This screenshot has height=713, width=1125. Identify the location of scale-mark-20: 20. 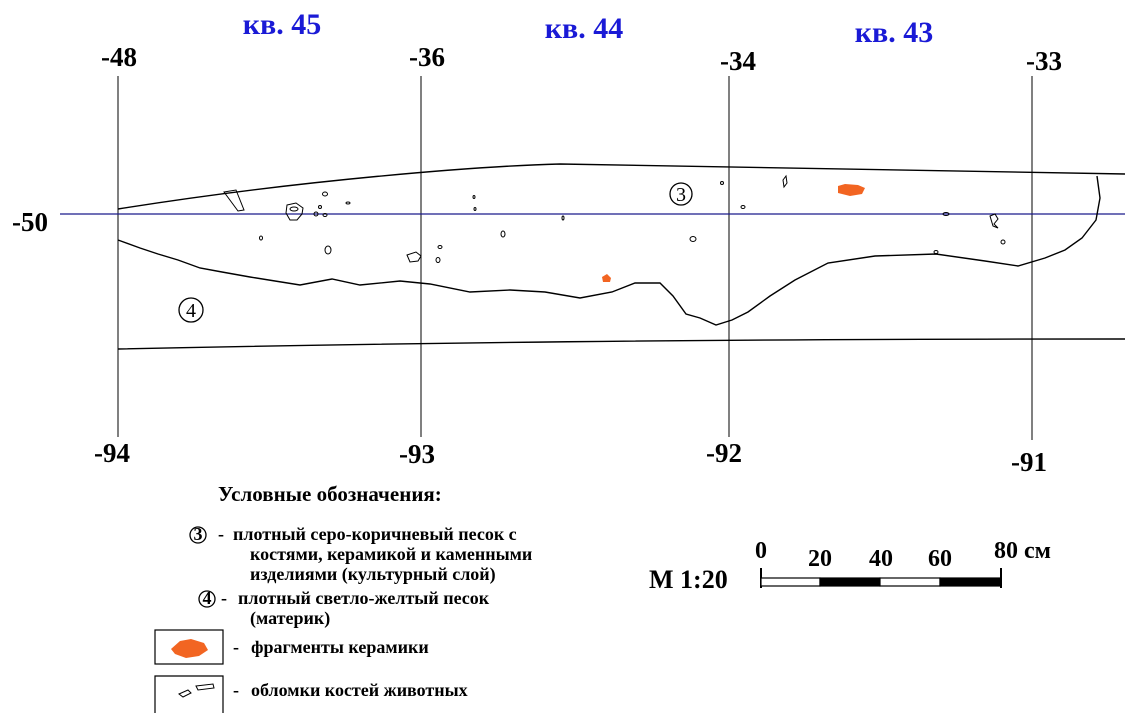
(820, 559).